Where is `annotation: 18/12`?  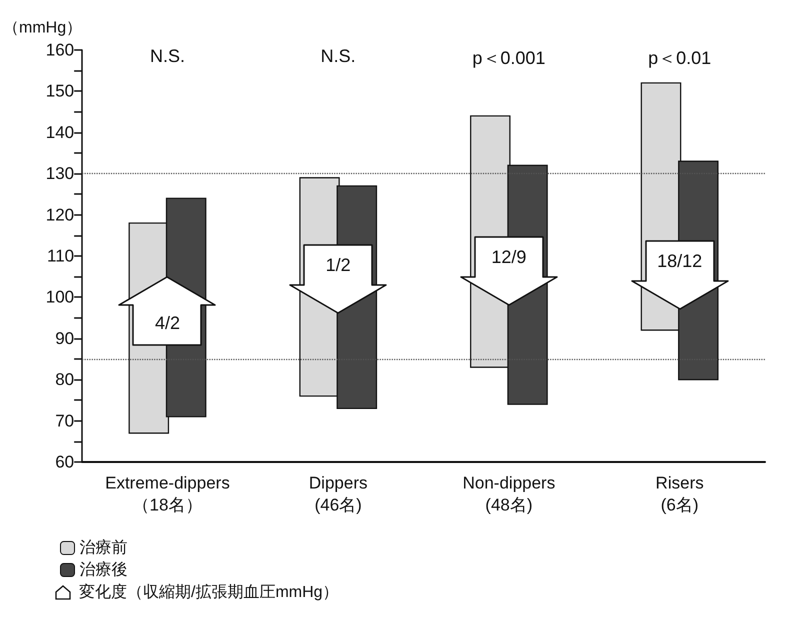 annotation: 18/12 is located at coordinates (680, 261).